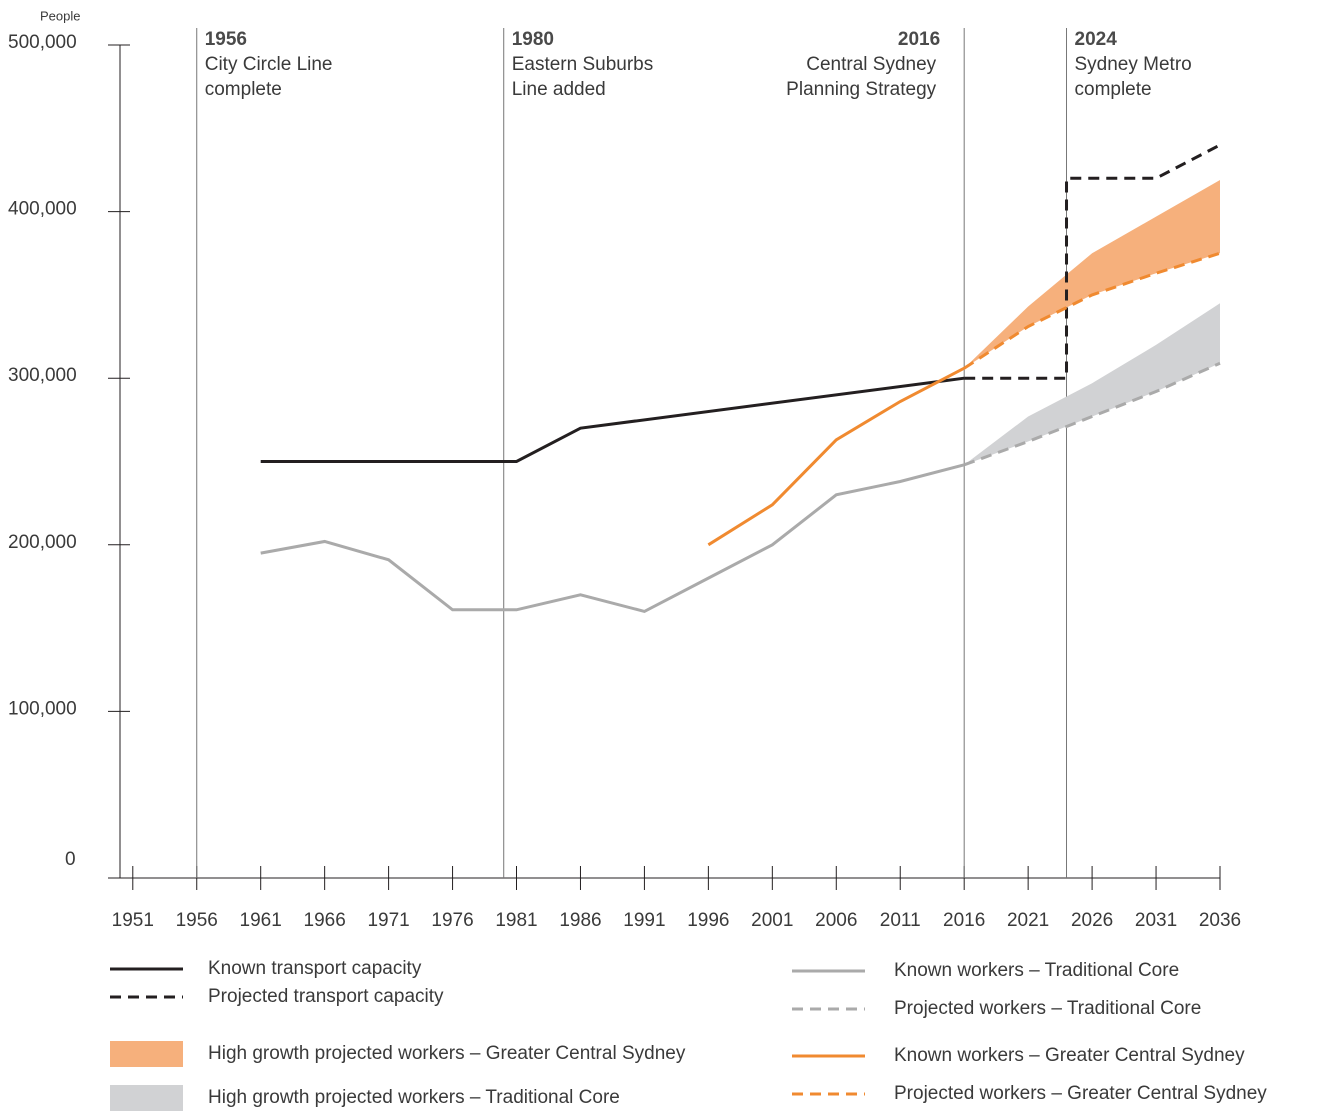 The image size is (1338, 1113). I want to click on legend-label: Projected transport capacity, so click(326, 996).